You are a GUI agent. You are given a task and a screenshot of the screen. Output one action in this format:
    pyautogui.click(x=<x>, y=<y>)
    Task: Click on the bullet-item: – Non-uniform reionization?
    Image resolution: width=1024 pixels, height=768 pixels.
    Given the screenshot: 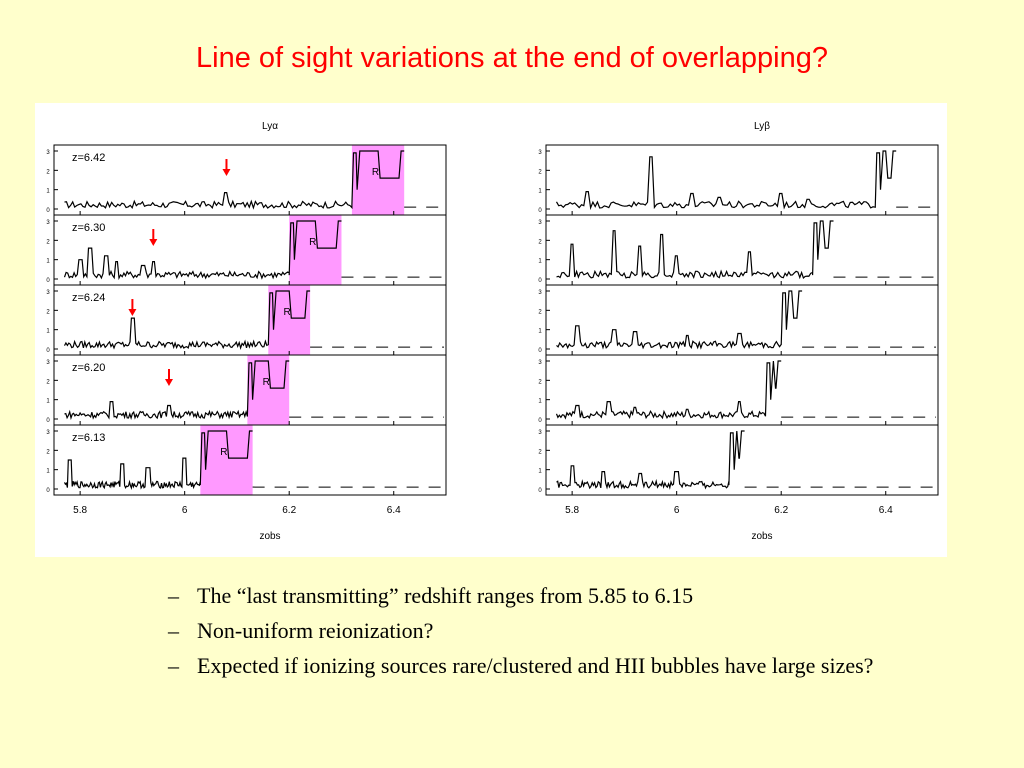 What is the action you would take?
    pyautogui.click(x=558, y=630)
    